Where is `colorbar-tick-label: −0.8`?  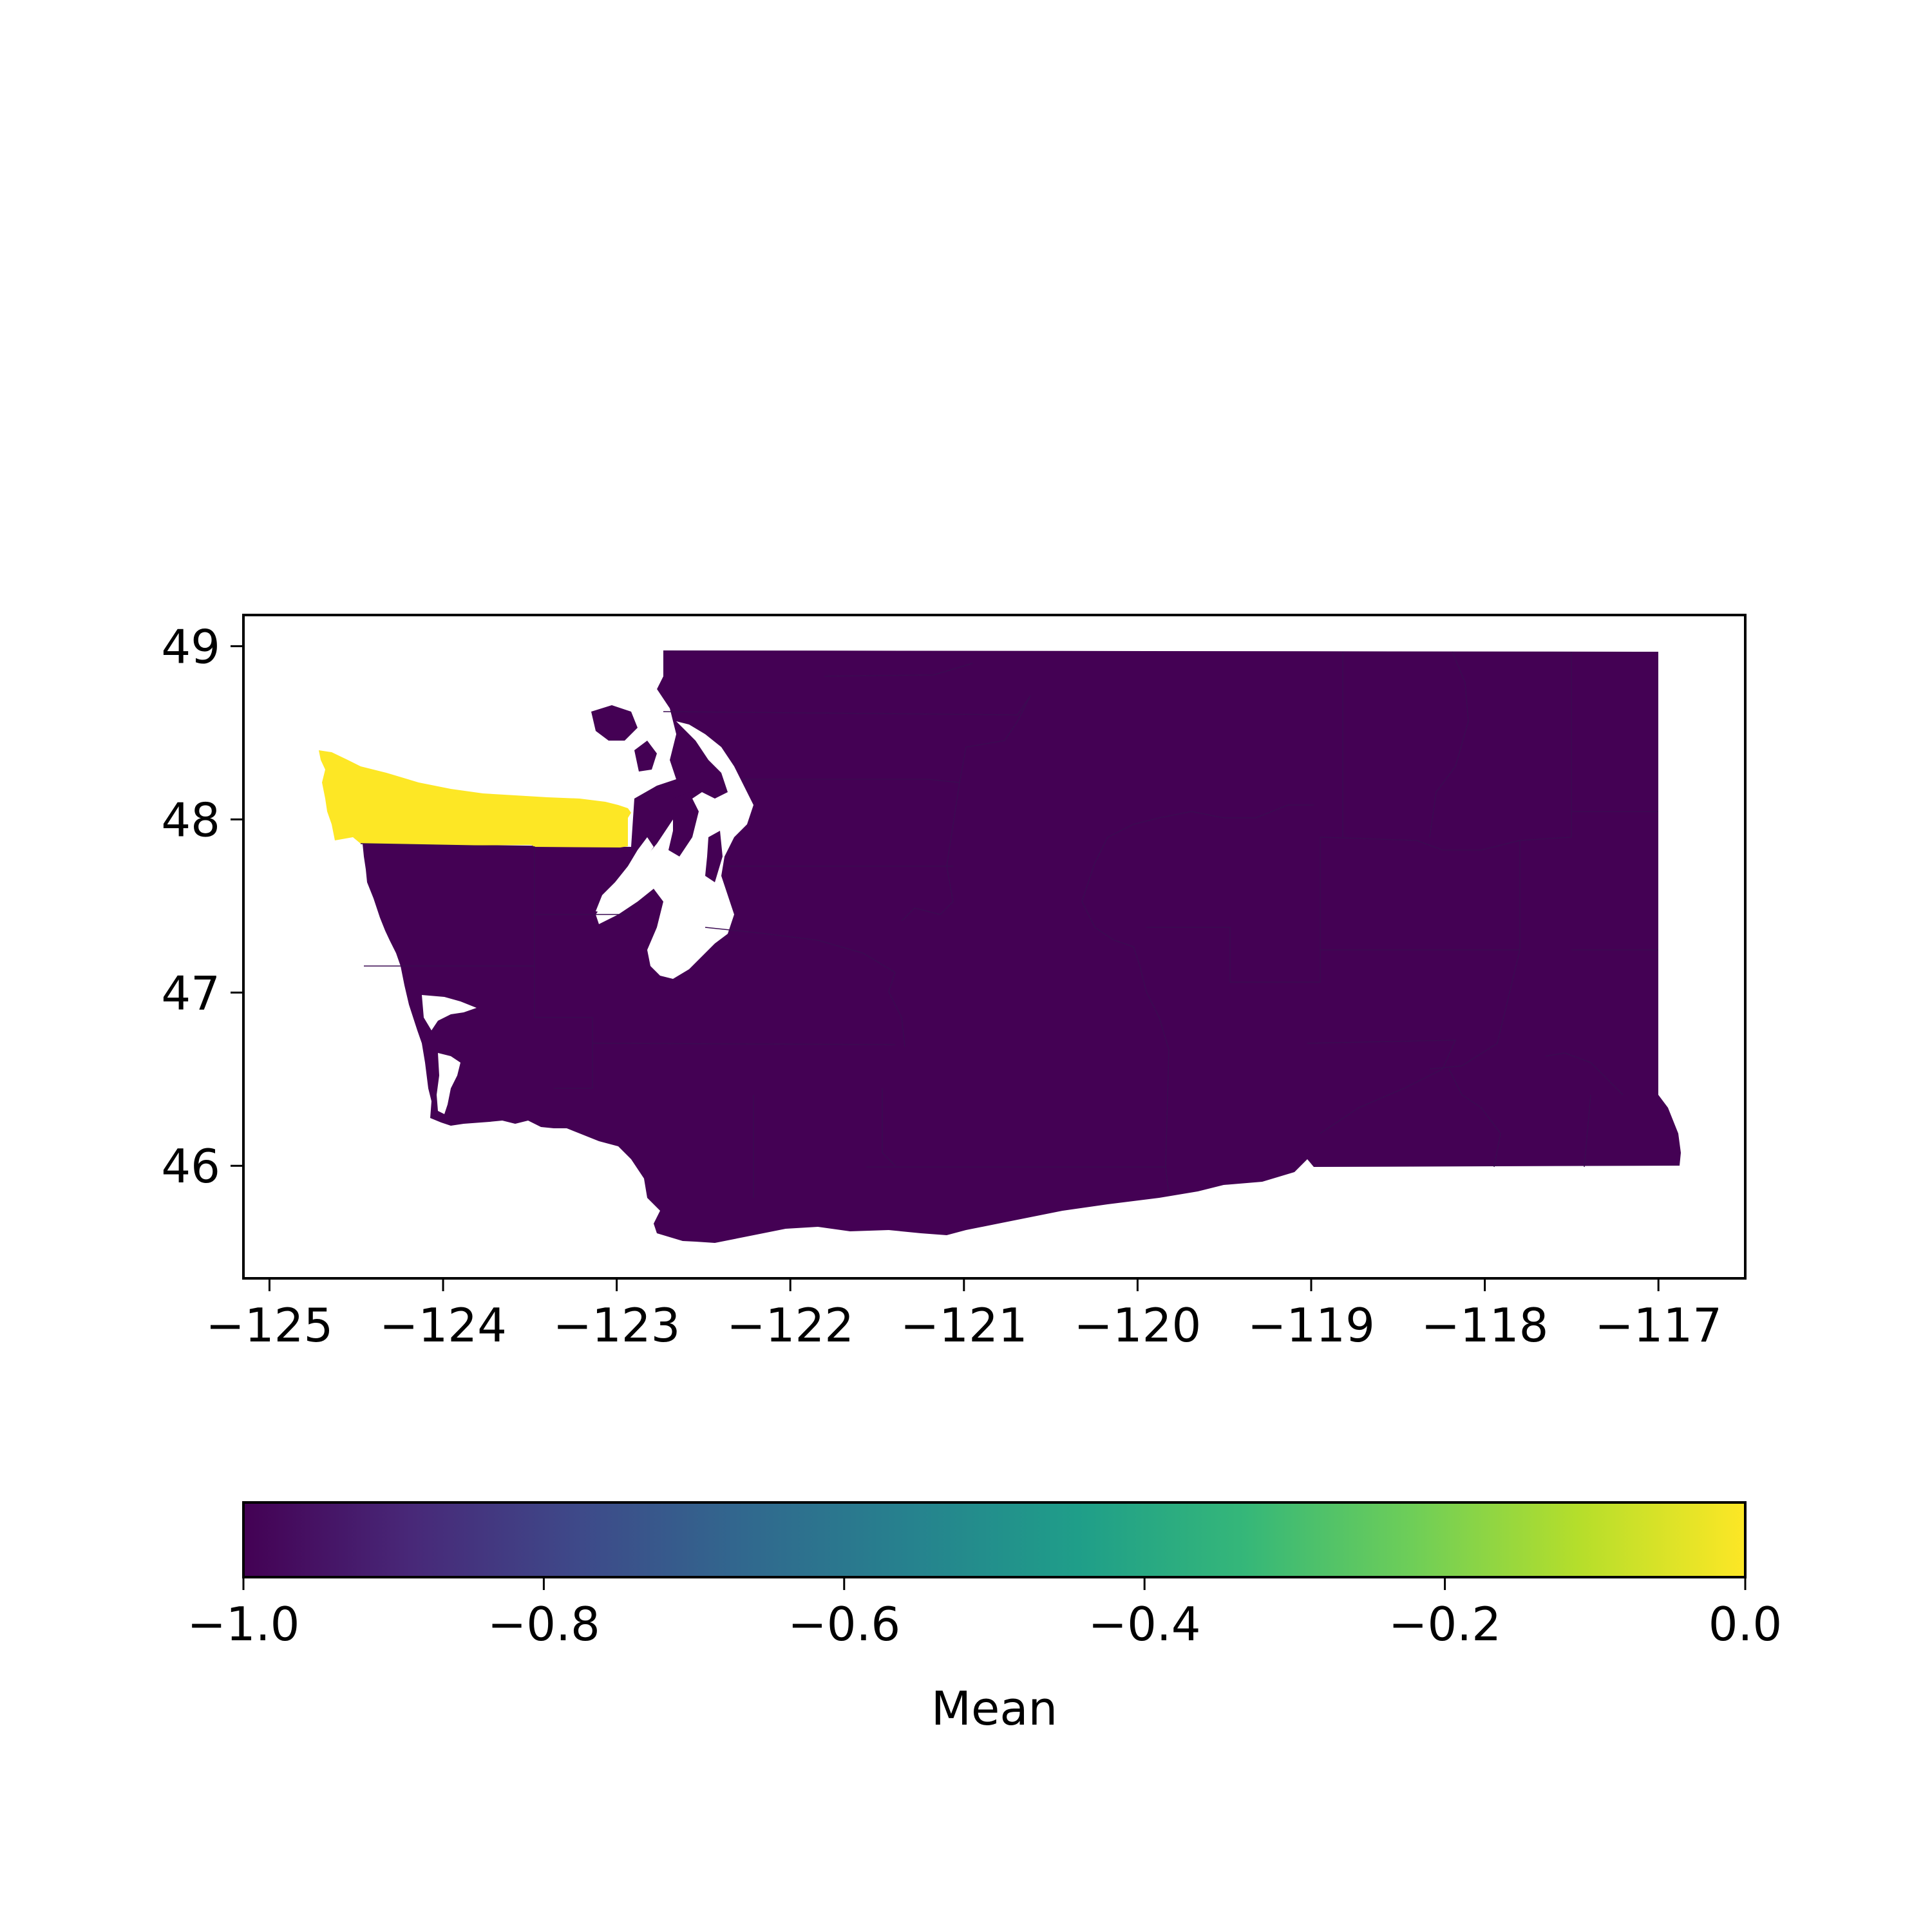
colorbar-tick-label: −0.8 is located at coordinates (544, 1624).